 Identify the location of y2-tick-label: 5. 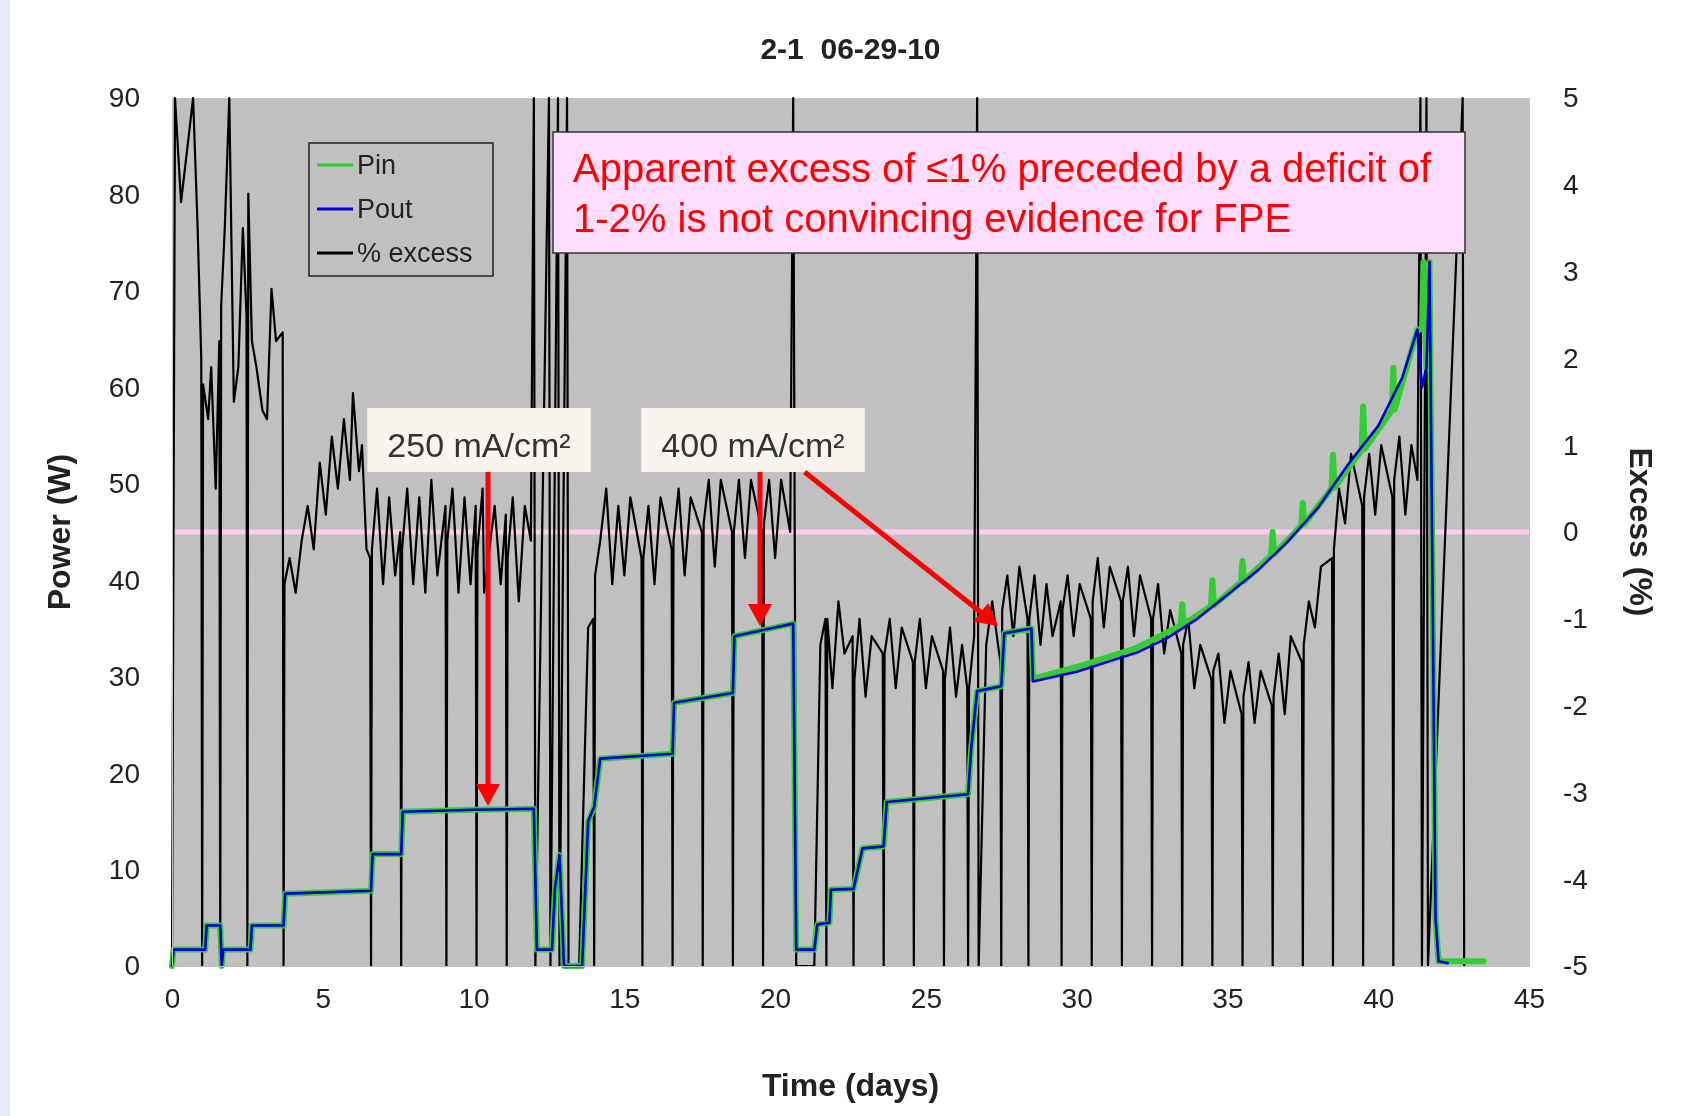
(1571, 98).